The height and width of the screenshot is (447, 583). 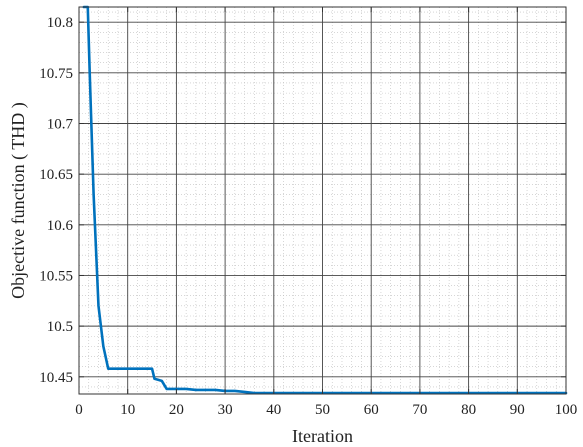 I want to click on y-tick-label: 10.65, so click(x=56, y=175).